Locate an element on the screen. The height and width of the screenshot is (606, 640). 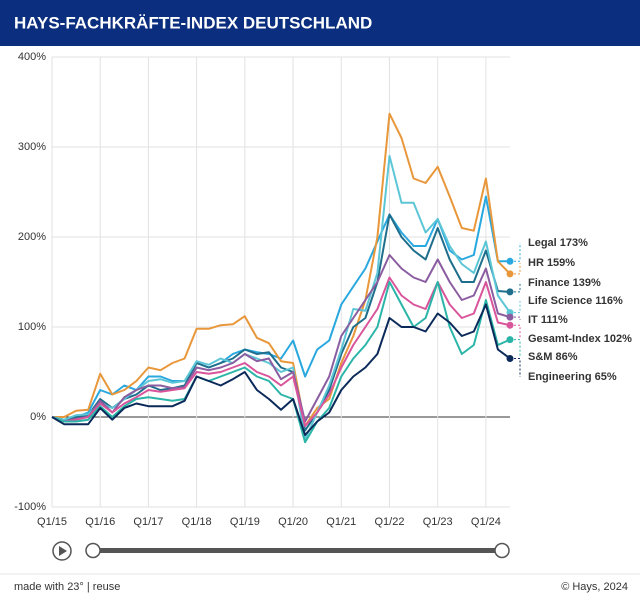
end-label: Life Science 116% is located at coordinates (575, 301).